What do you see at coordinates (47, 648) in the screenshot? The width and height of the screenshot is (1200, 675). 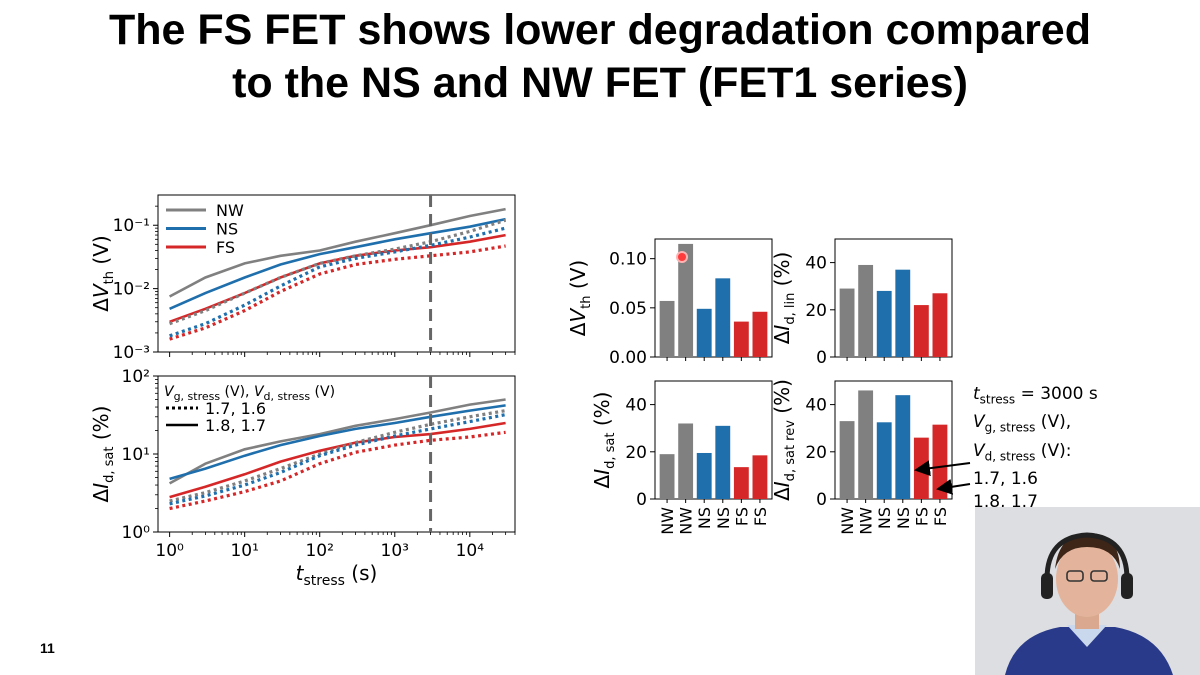 I see `page-number: 11` at bounding box center [47, 648].